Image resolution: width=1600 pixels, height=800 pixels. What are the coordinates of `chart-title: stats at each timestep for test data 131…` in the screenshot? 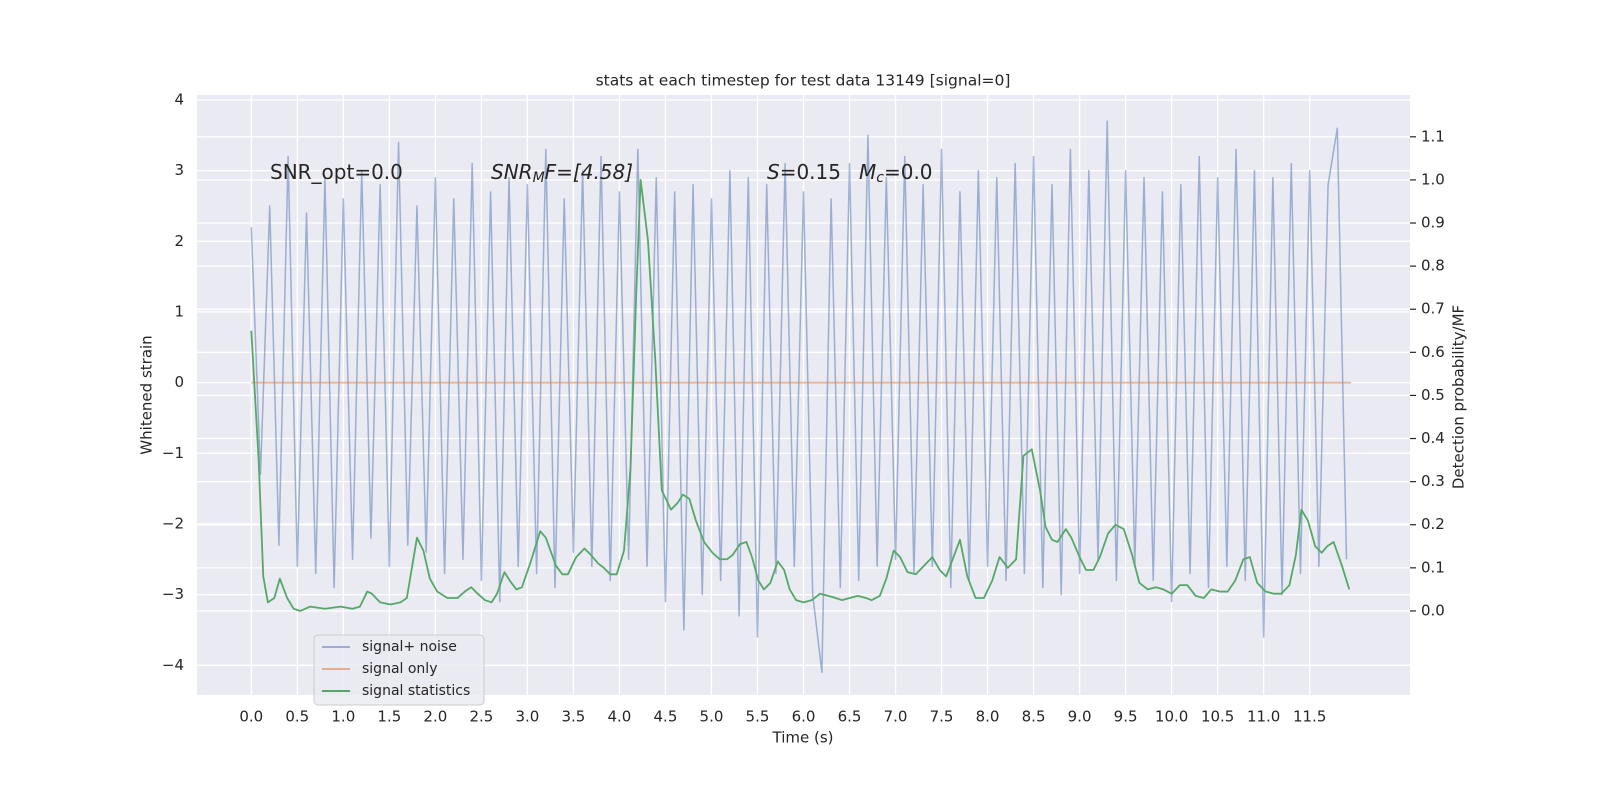 It's located at (803, 81).